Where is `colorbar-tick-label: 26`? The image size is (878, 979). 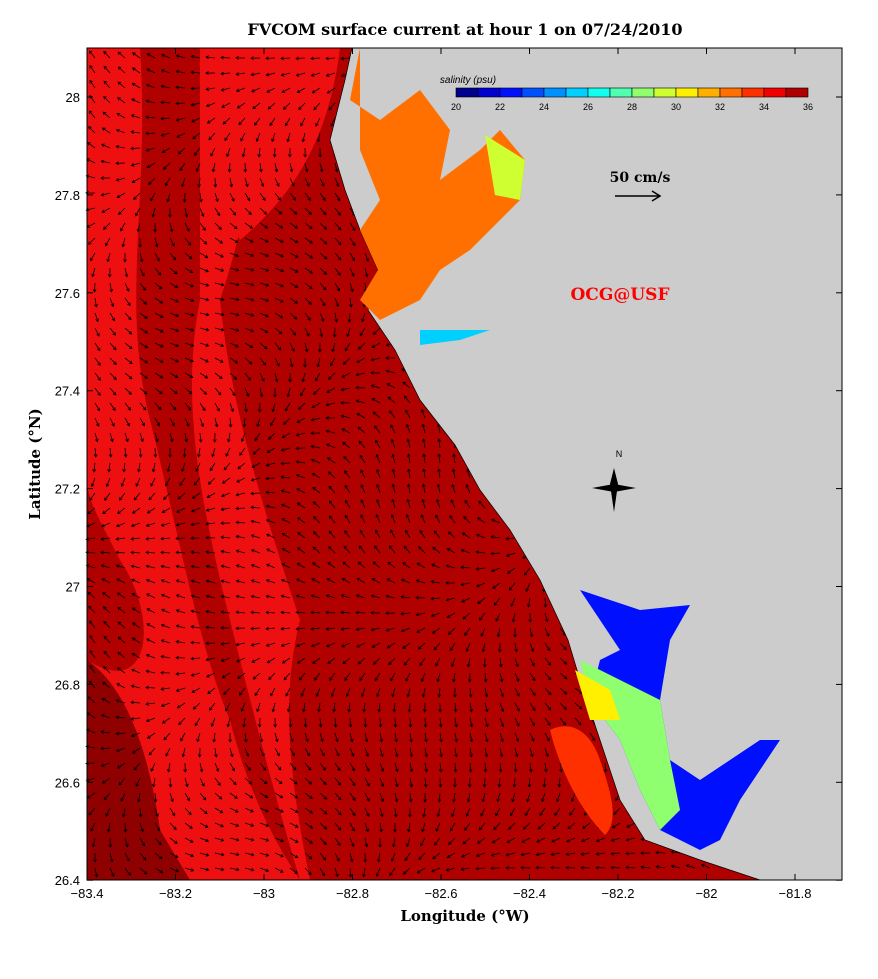 colorbar-tick-label: 26 is located at coordinates (588, 107).